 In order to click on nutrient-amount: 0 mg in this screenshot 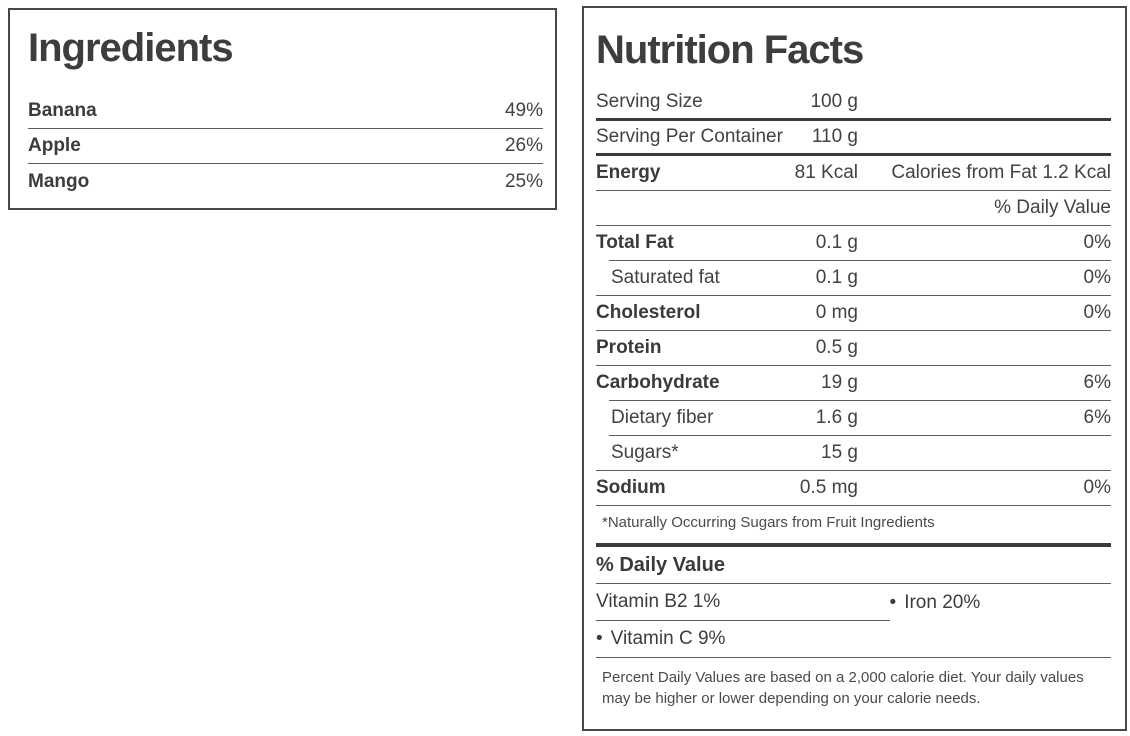, I will do `click(836, 312)`.